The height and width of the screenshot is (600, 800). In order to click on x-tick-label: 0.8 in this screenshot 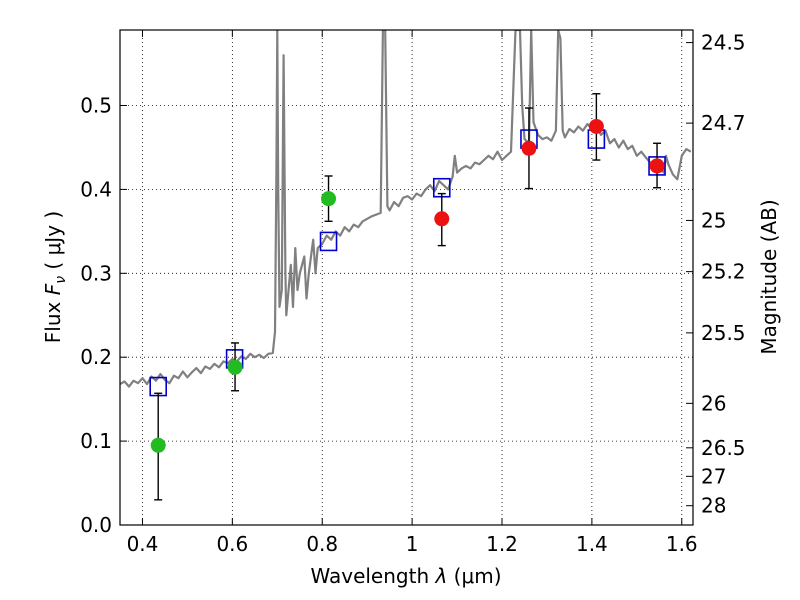, I will do `click(322, 544)`.